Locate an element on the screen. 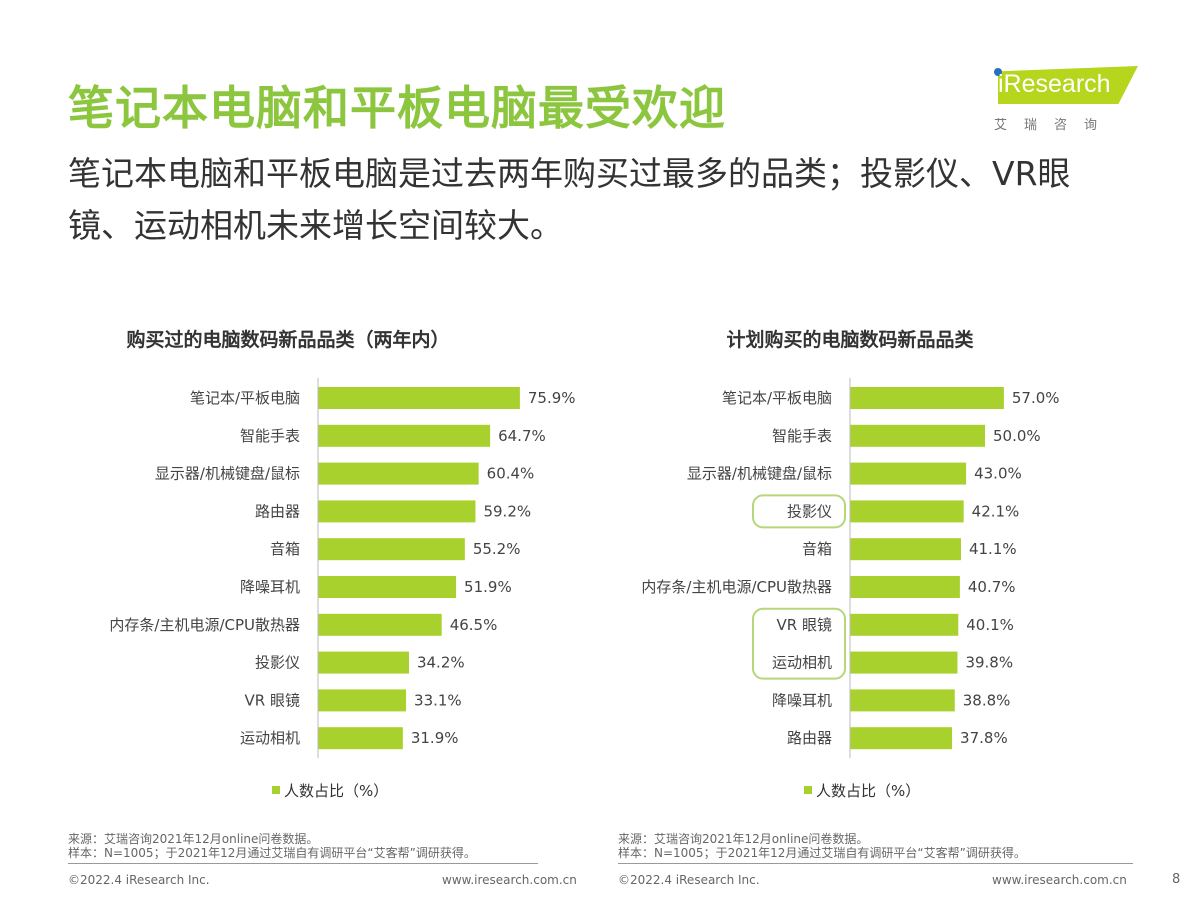  data-label: 34.2% is located at coordinates (441, 663).